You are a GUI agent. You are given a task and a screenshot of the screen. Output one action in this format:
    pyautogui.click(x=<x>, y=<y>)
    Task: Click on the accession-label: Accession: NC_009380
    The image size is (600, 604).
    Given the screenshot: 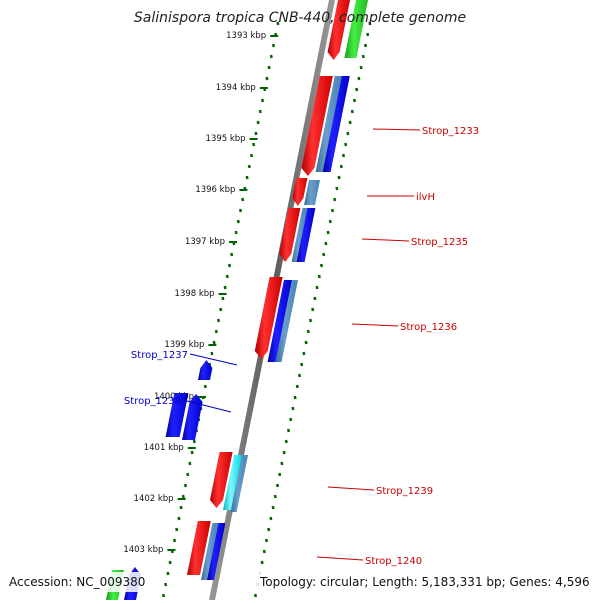 What is the action you would take?
    pyautogui.click(x=77, y=582)
    